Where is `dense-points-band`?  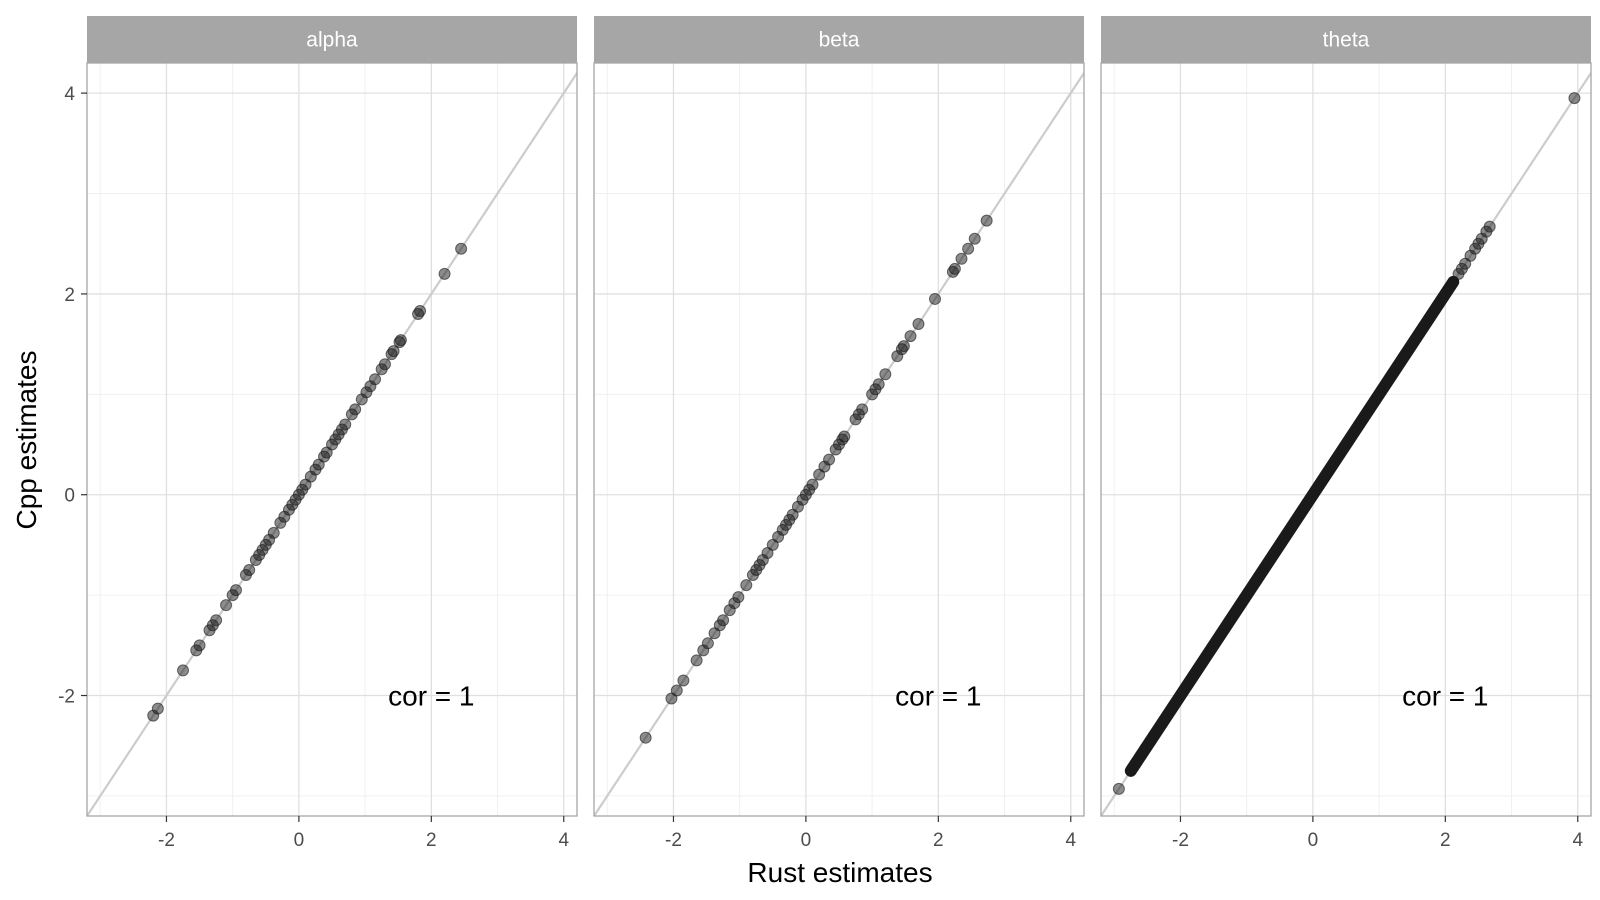 dense-points-band is located at coordinates (1292, 526).